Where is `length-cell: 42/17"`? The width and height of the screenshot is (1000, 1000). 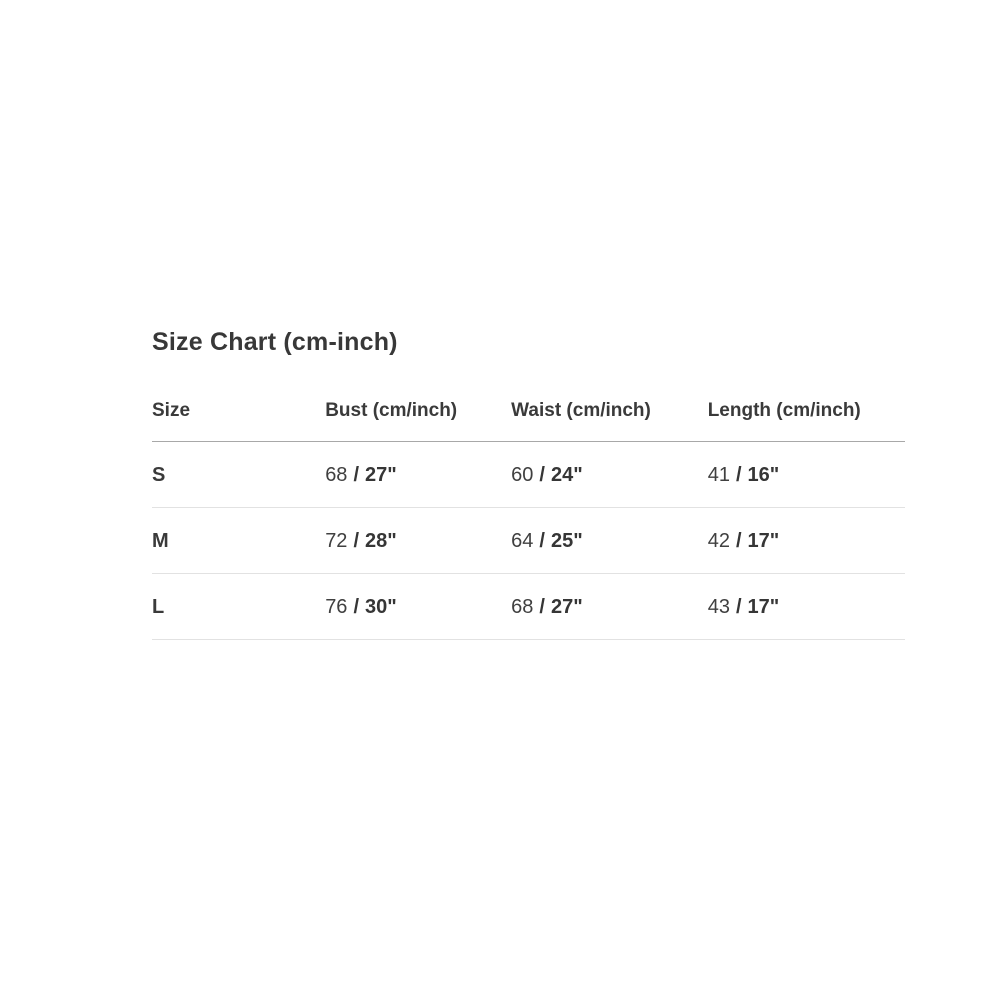 length-cell: 42/17" is located at coordinates (806, 540).